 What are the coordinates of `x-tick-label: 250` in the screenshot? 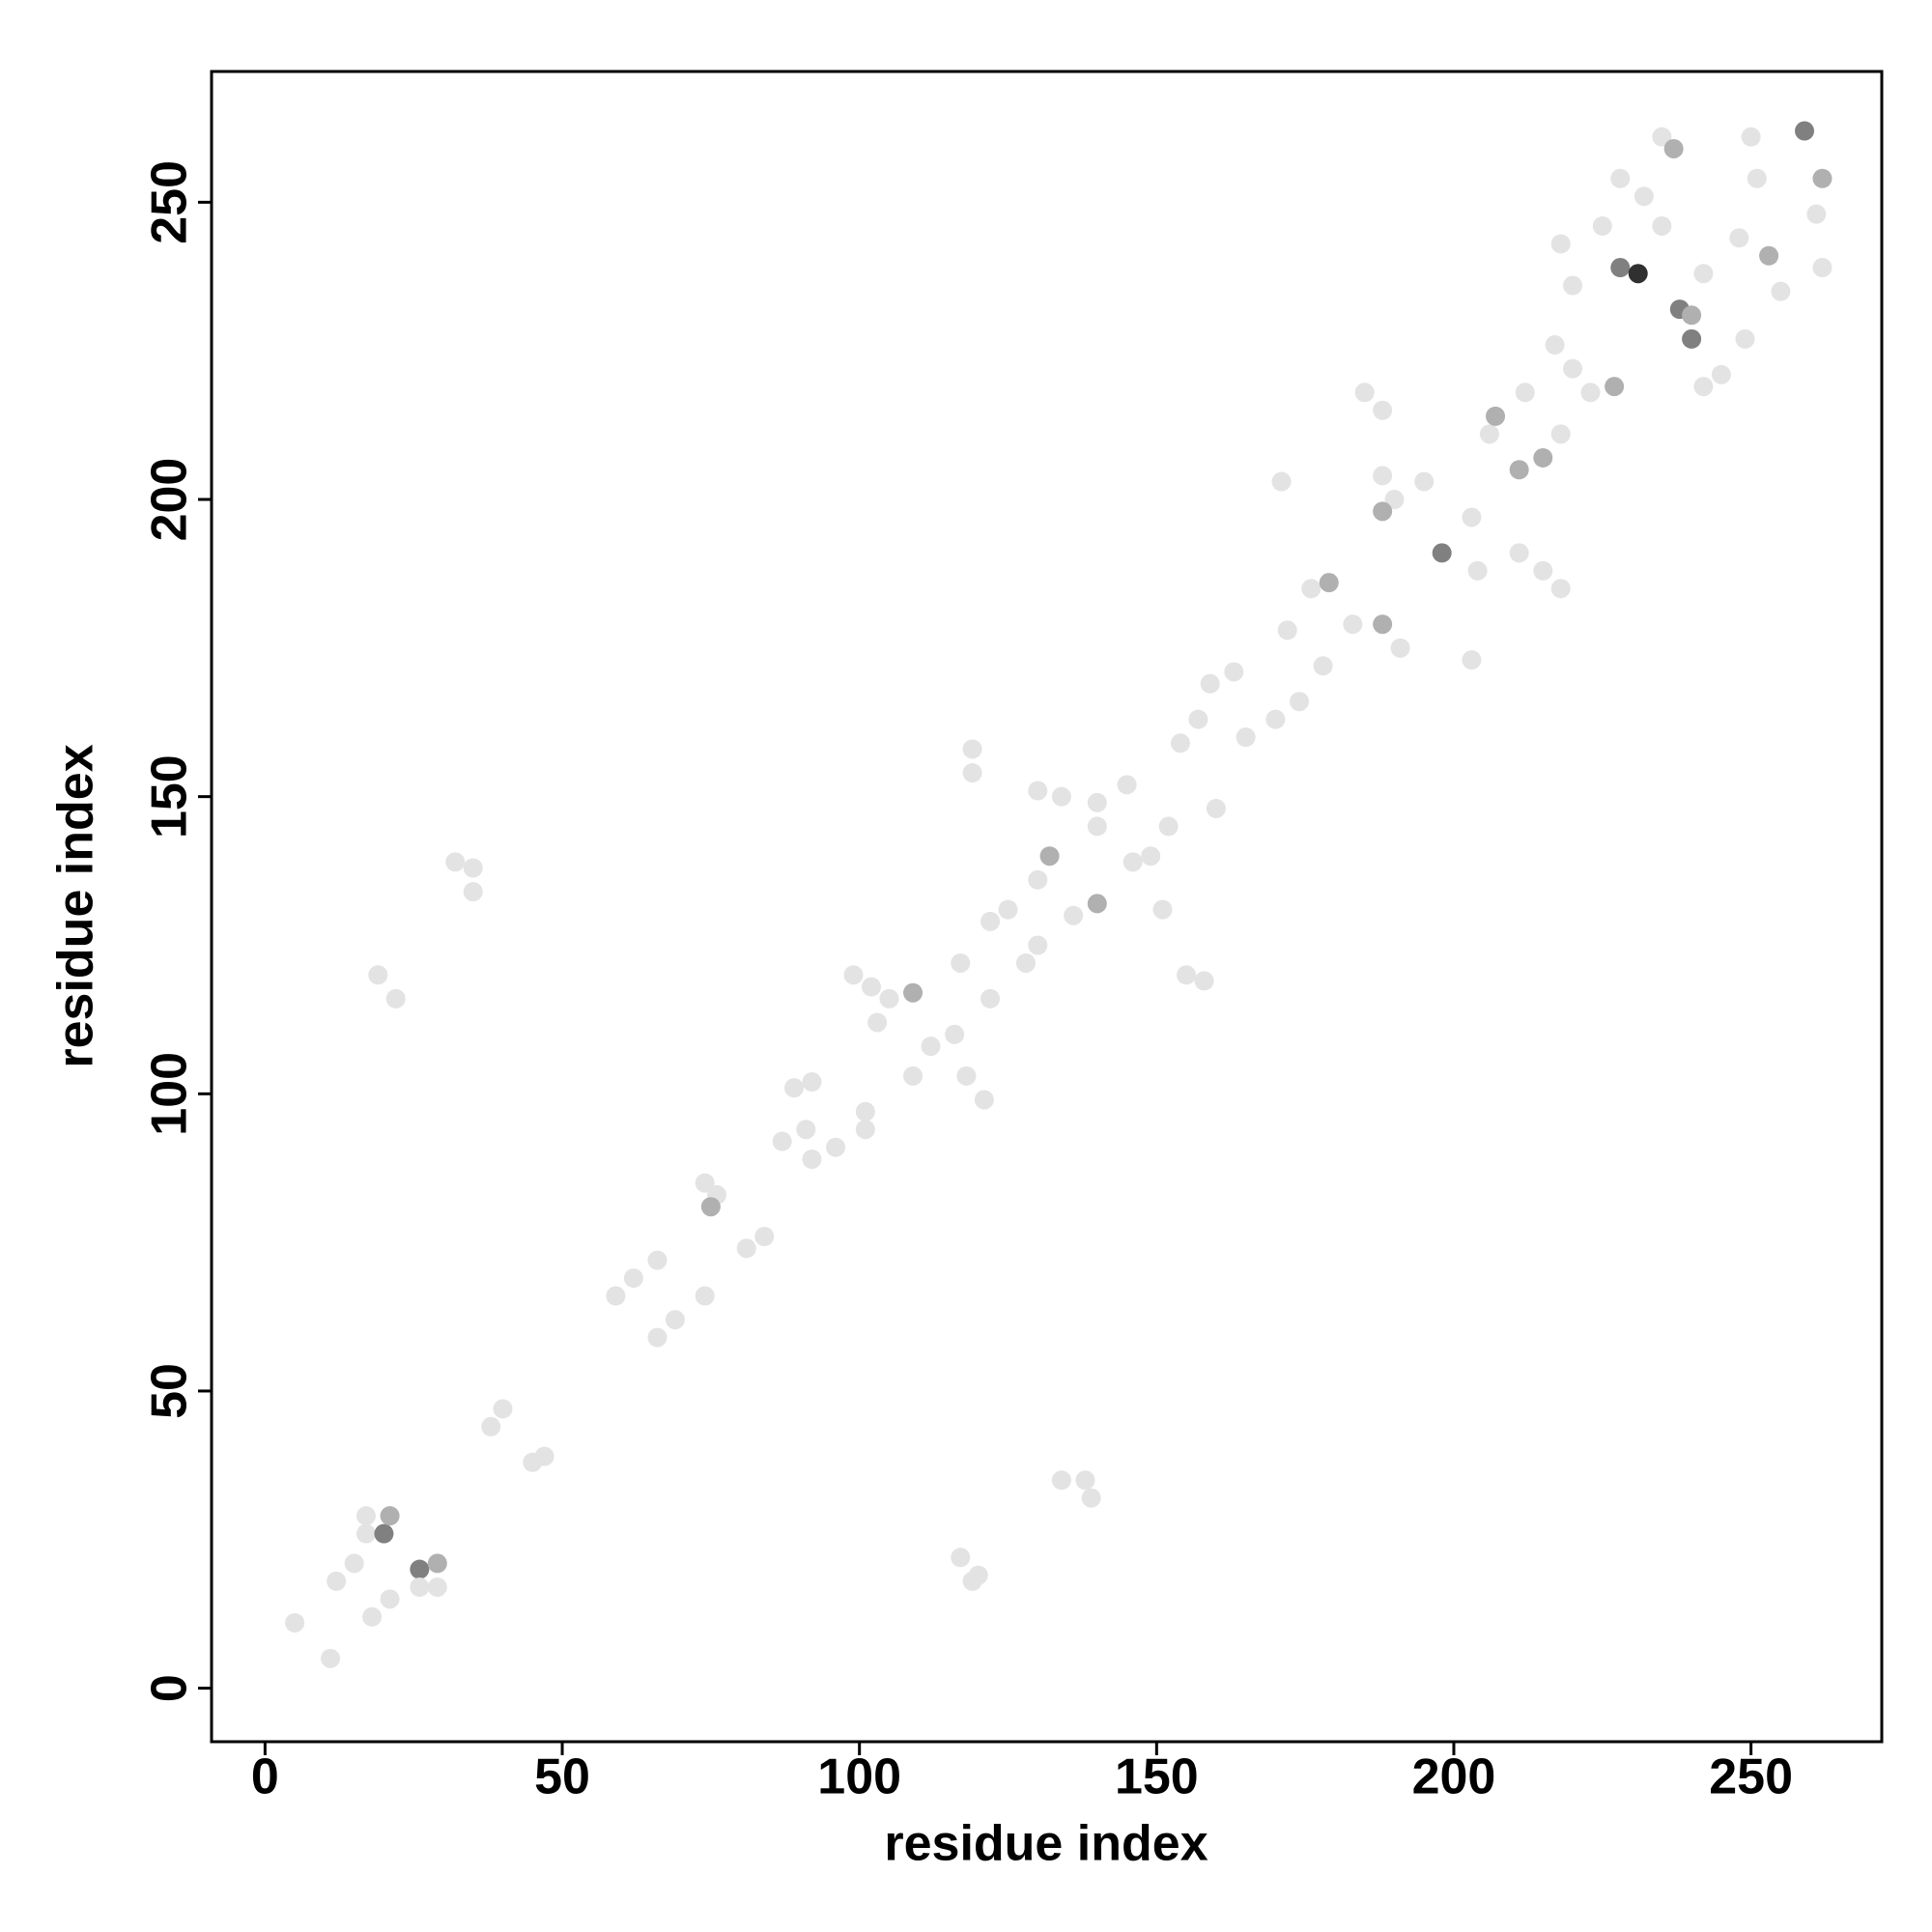 It's located at (1751, 1777).